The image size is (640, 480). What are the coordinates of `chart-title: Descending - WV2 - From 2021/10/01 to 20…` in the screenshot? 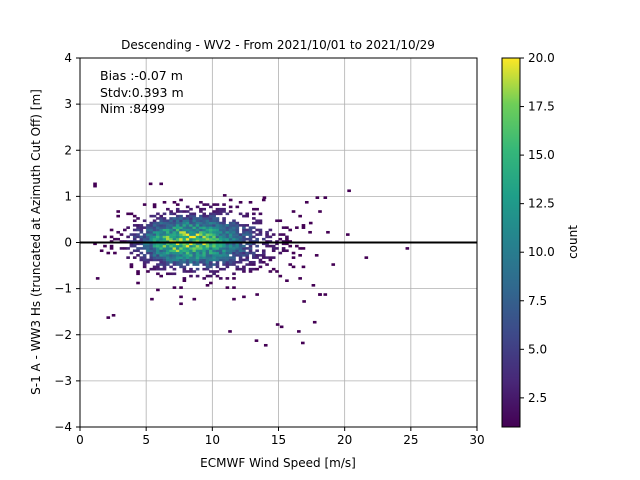 It's located at (278, 45).